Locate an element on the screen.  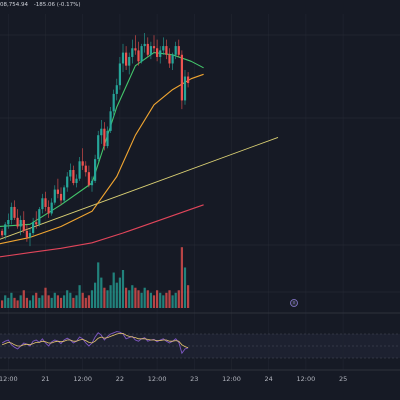
rsi-pane is located at coordinates (95, 343).